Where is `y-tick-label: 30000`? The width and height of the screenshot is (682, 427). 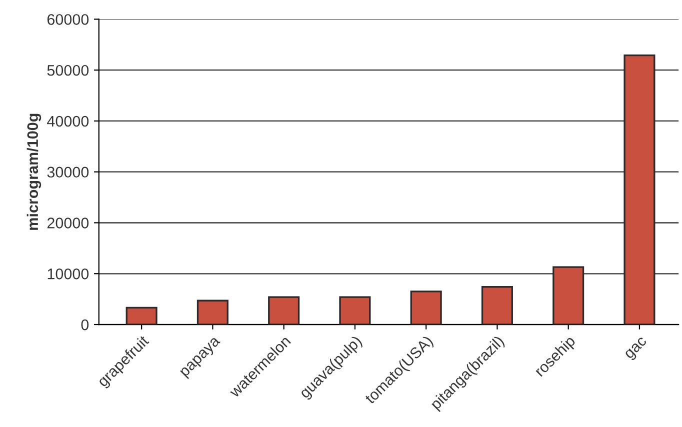
y-tick-label: 30000 is located at coordinates (68, 172).